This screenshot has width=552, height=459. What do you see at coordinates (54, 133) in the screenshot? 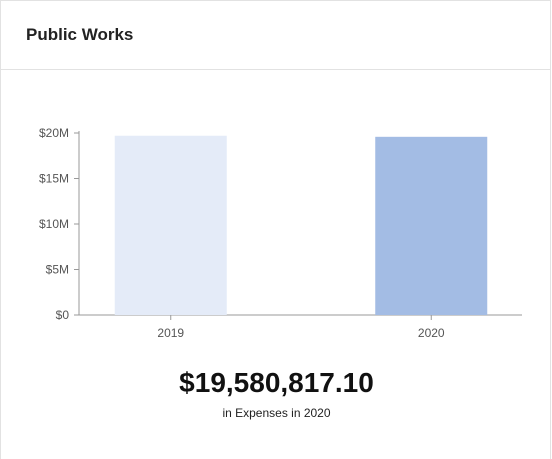
I see `y-tick-label: $20M` at bounding box center [54, 133].